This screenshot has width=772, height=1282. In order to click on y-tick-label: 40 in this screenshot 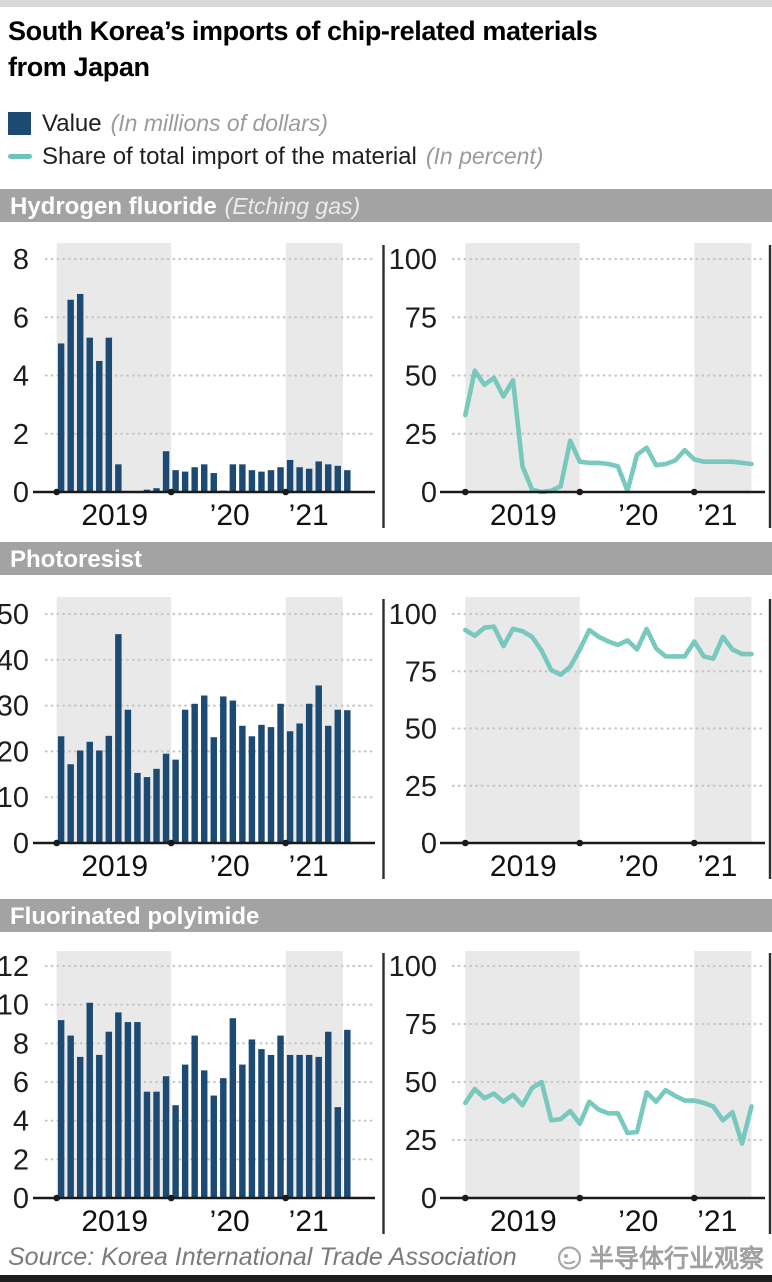, I will do `click(14, 661)`.